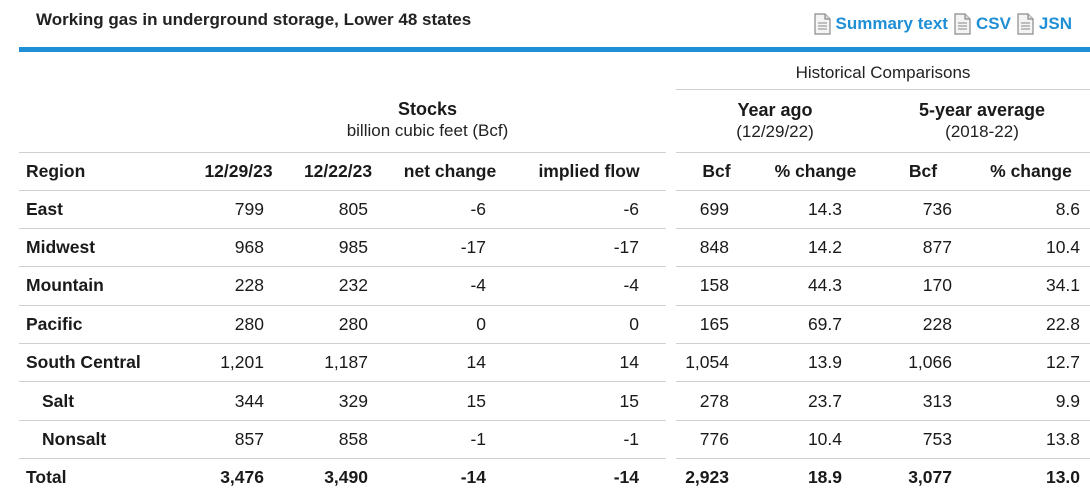 The height and width of the screenshot is (497, 1090). I want to click on json-link: JSN, so click(1043, 24).